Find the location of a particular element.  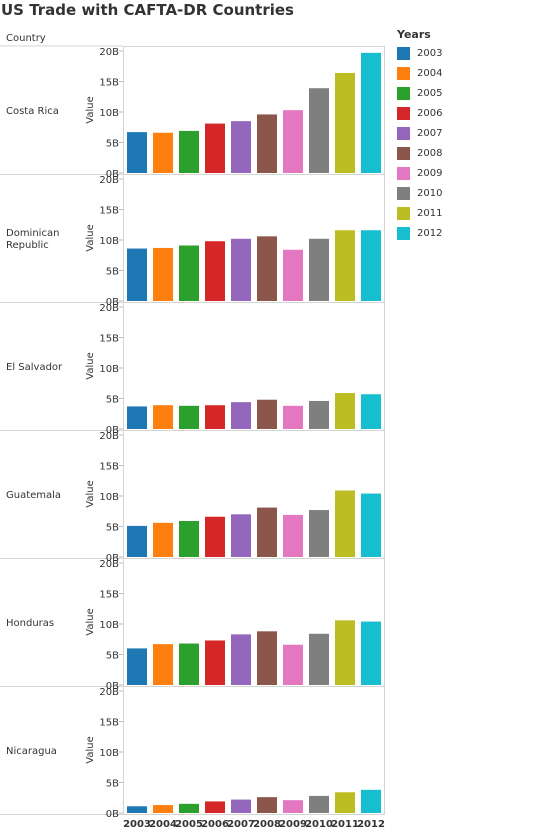

legend-label: 2008 is located at coordinates (430, 153).